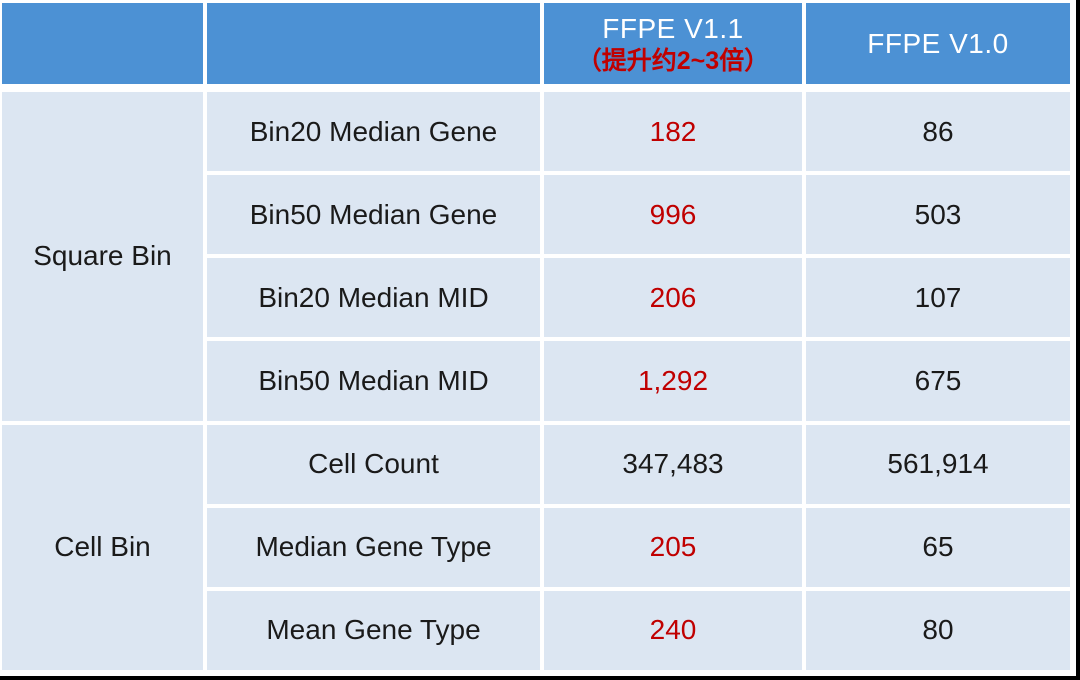 The image size is (1080, 680). Describe the element at coordinates (938, 547) in the screenshot. I see `value-v10-median-gene-type: 65` at that location.